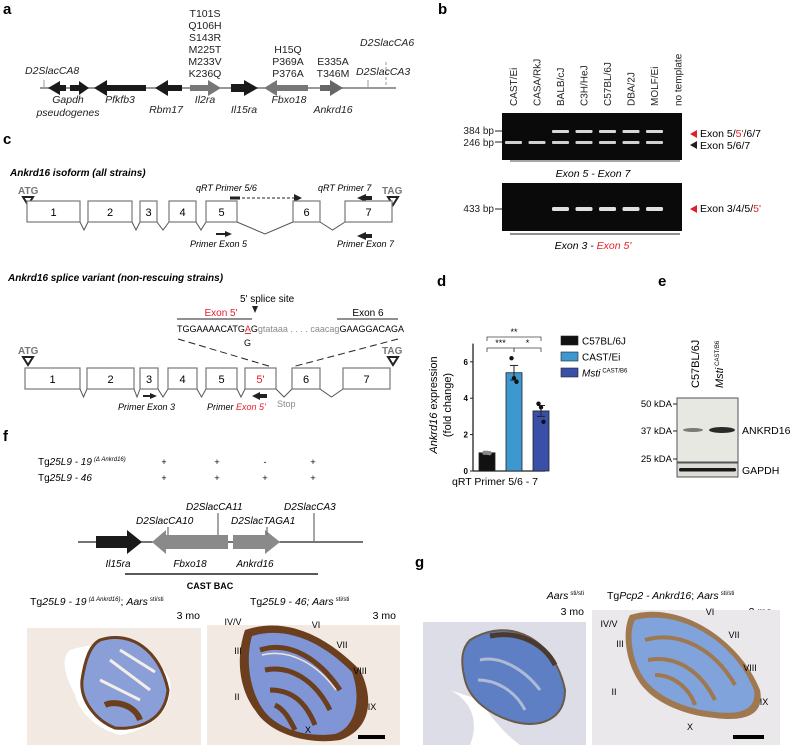 This screenshot has height=745, width=800. What do you see at coordinates (442, 9) in the screenshot?
I see `panel-label-b: b` at bounding box center [442, 9].